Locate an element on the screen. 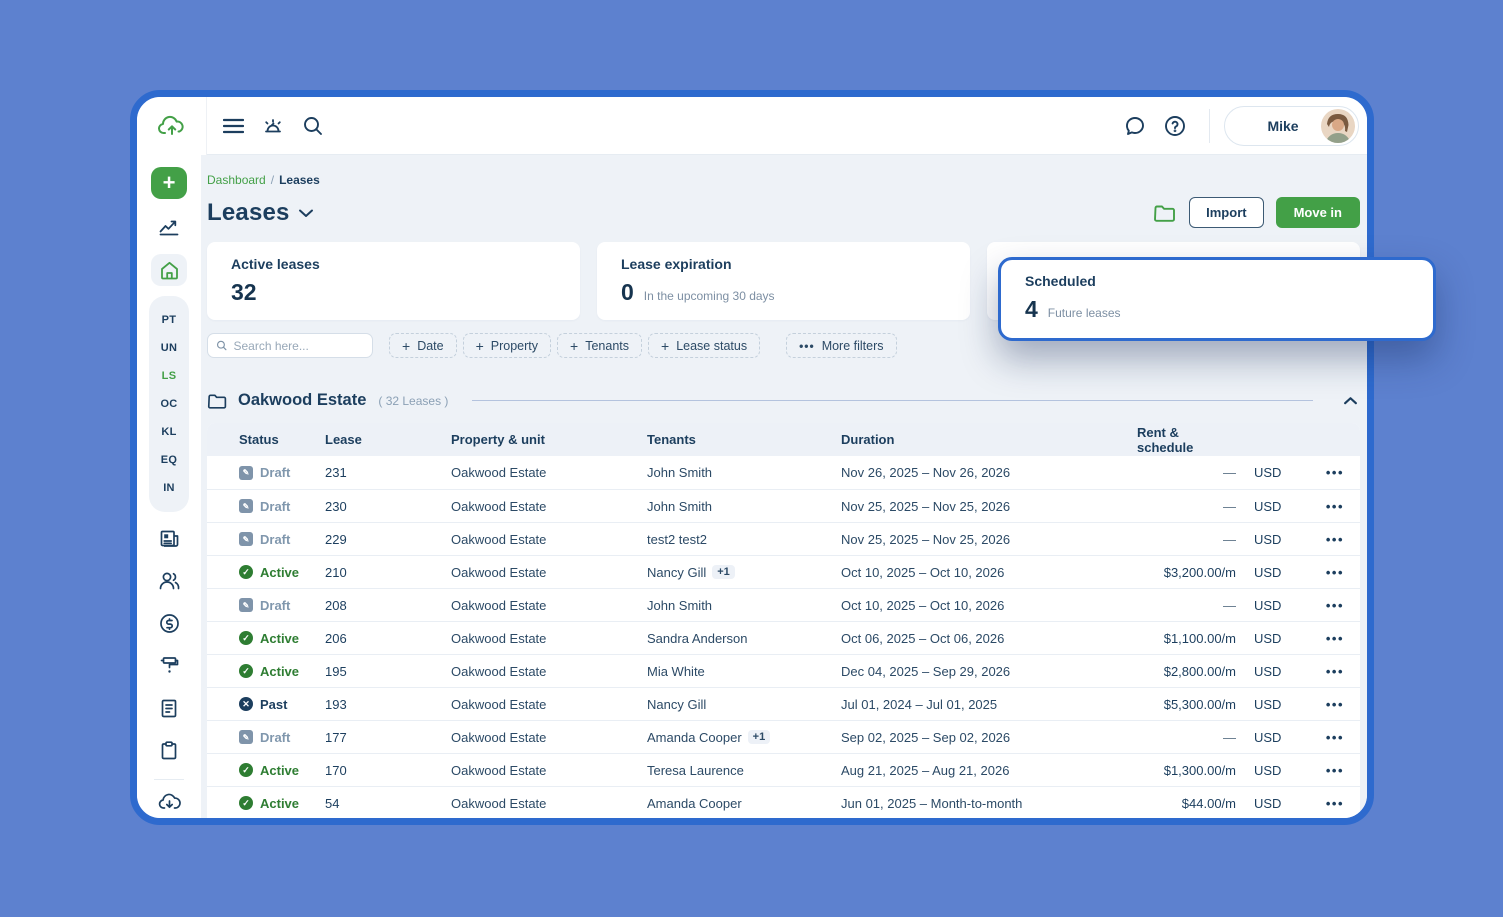  status-badge: ✓ Active is located at coordinates (282, 770).